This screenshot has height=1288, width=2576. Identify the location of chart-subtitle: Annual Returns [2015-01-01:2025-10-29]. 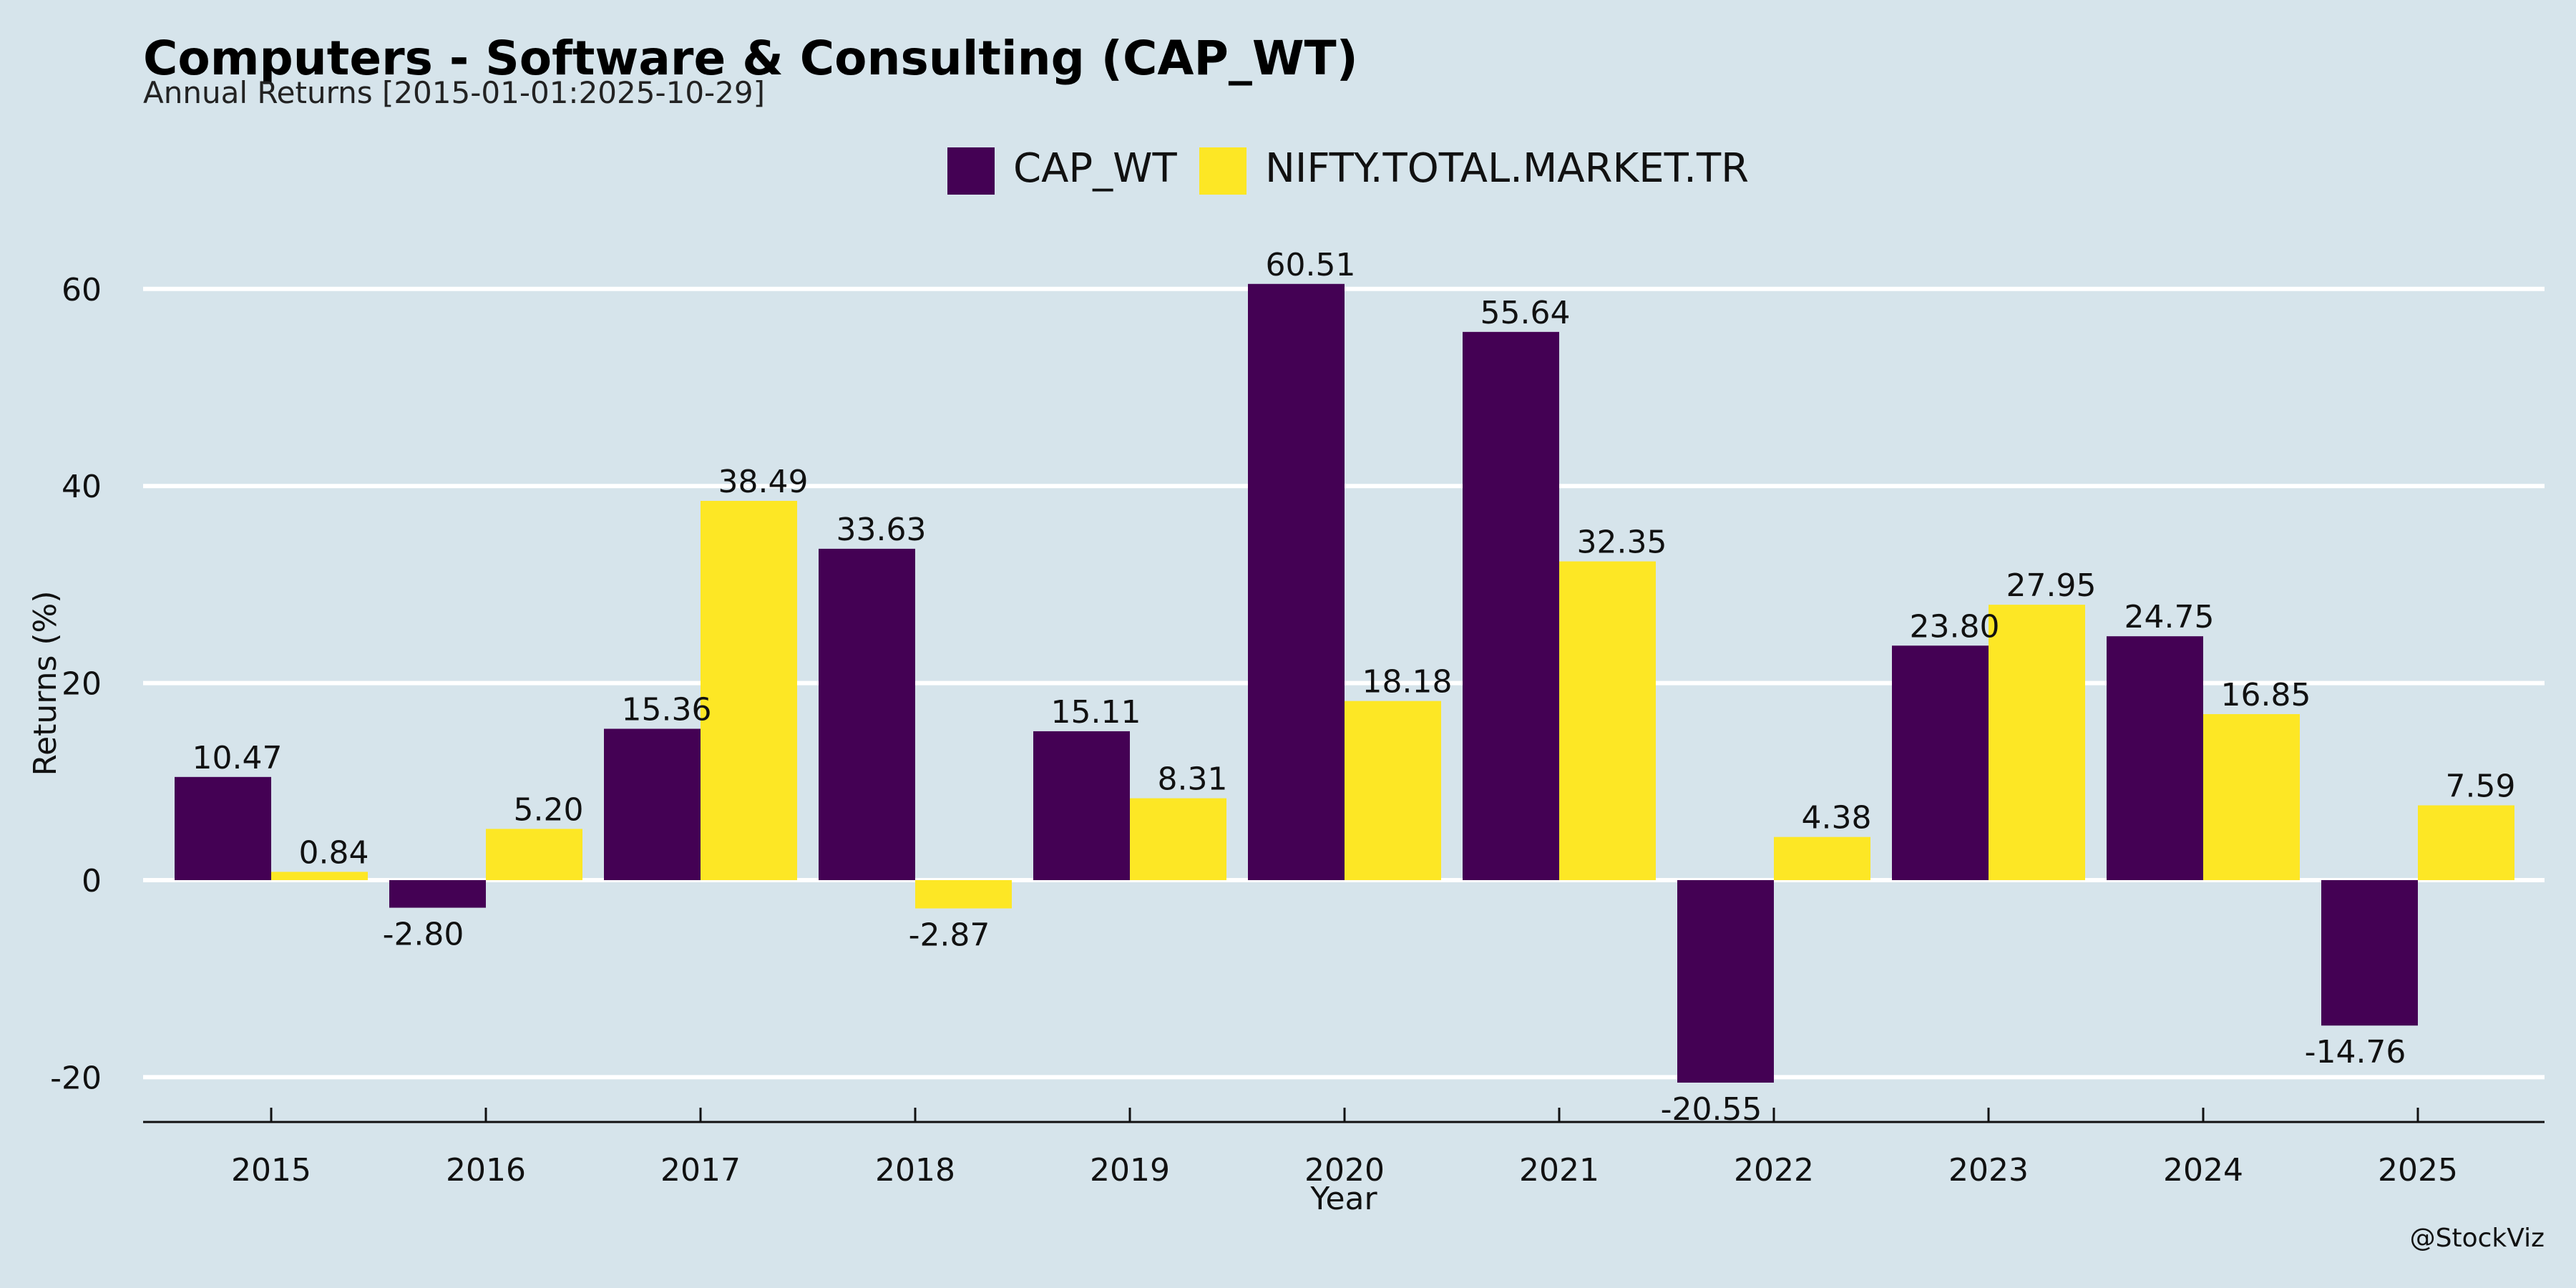
(454, 92).